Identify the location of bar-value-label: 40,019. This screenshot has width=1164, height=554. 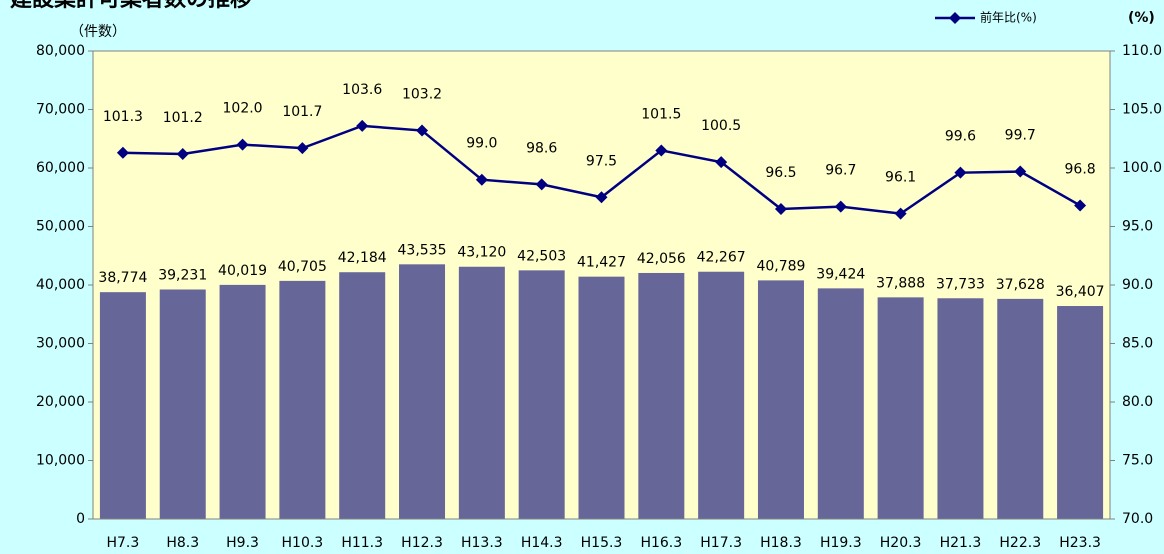
(242, 271).